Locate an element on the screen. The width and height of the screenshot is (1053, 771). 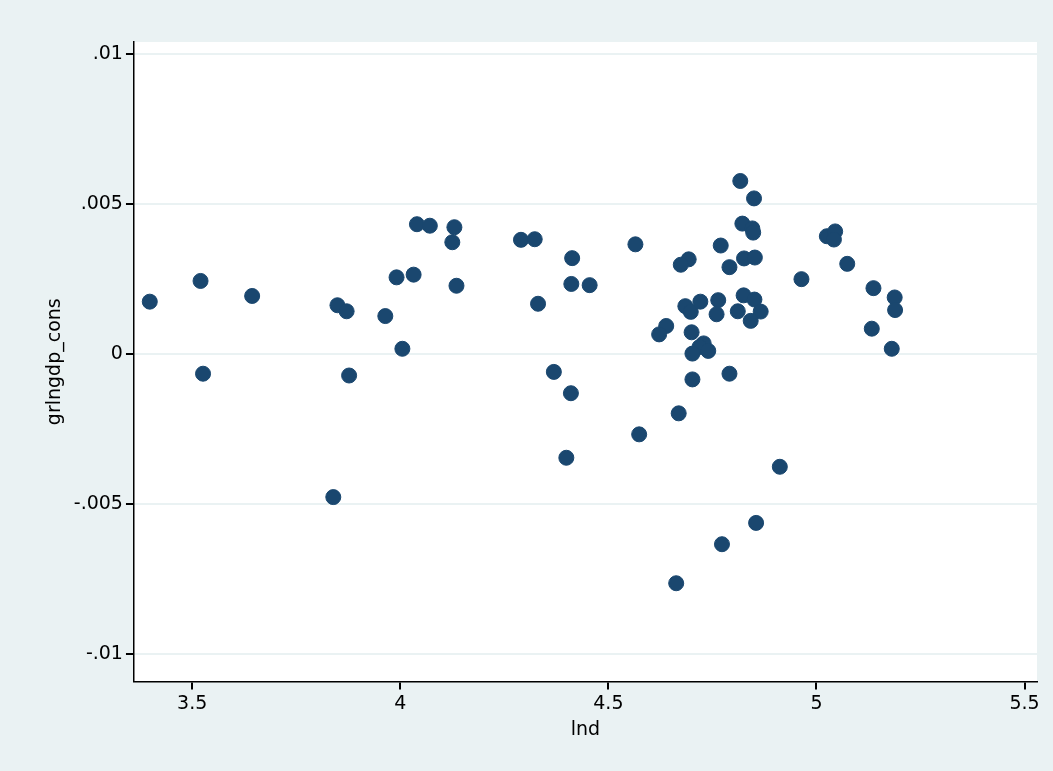
y-tick-label: 0 is located at coordinates (116, 352).